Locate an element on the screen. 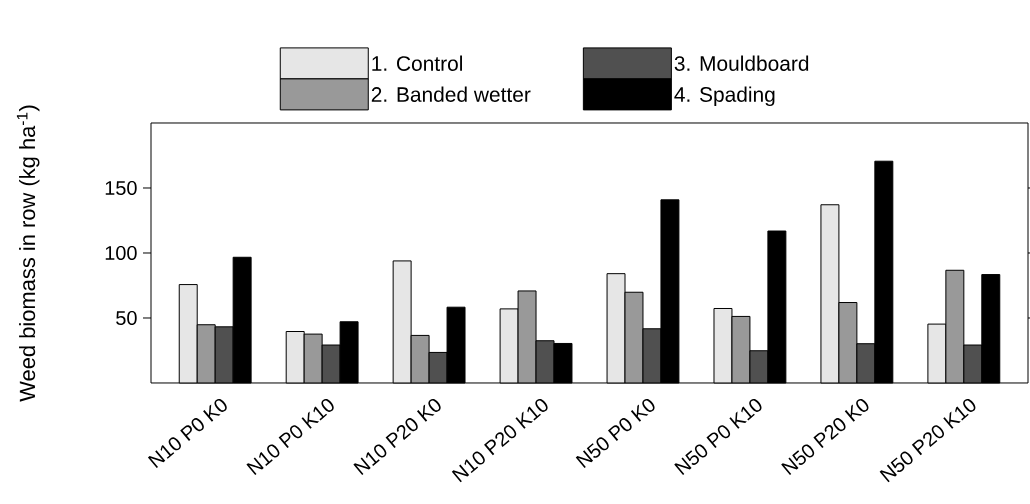 This screenshot has height=504, width=1030. x-tick-label: N50 P0 K10 is located at coordinates (718, 437).